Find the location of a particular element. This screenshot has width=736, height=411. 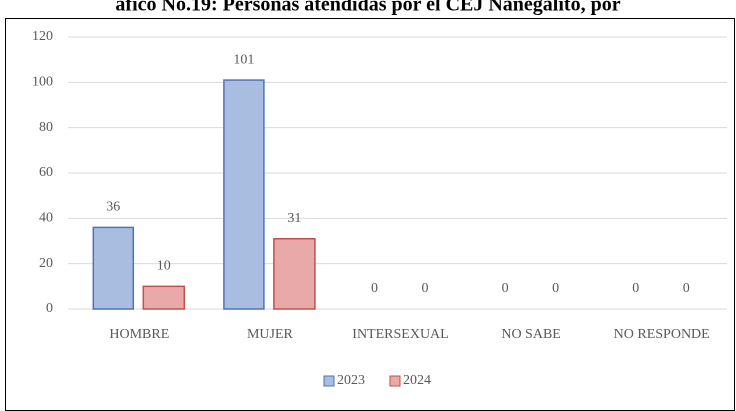

y-tick-label: 100 is located at coordinates (42, 82).